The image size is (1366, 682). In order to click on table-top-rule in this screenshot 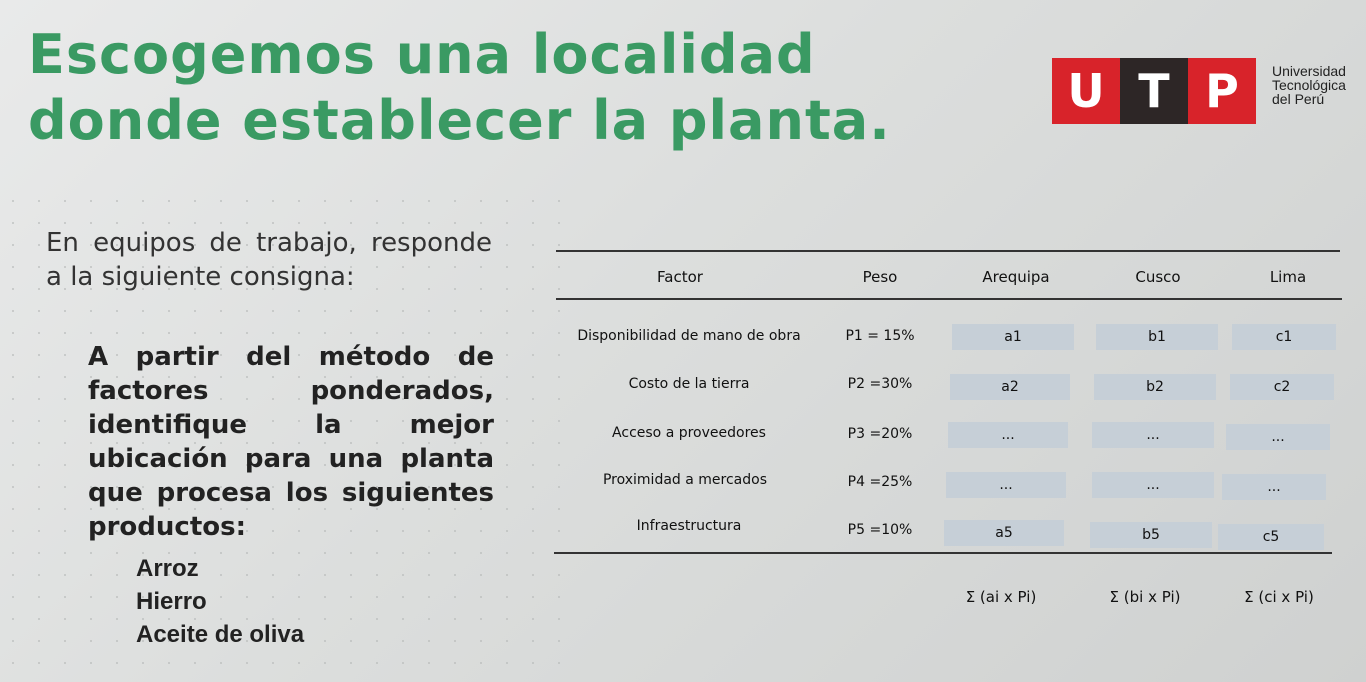, I will do `click(948, 251)`.